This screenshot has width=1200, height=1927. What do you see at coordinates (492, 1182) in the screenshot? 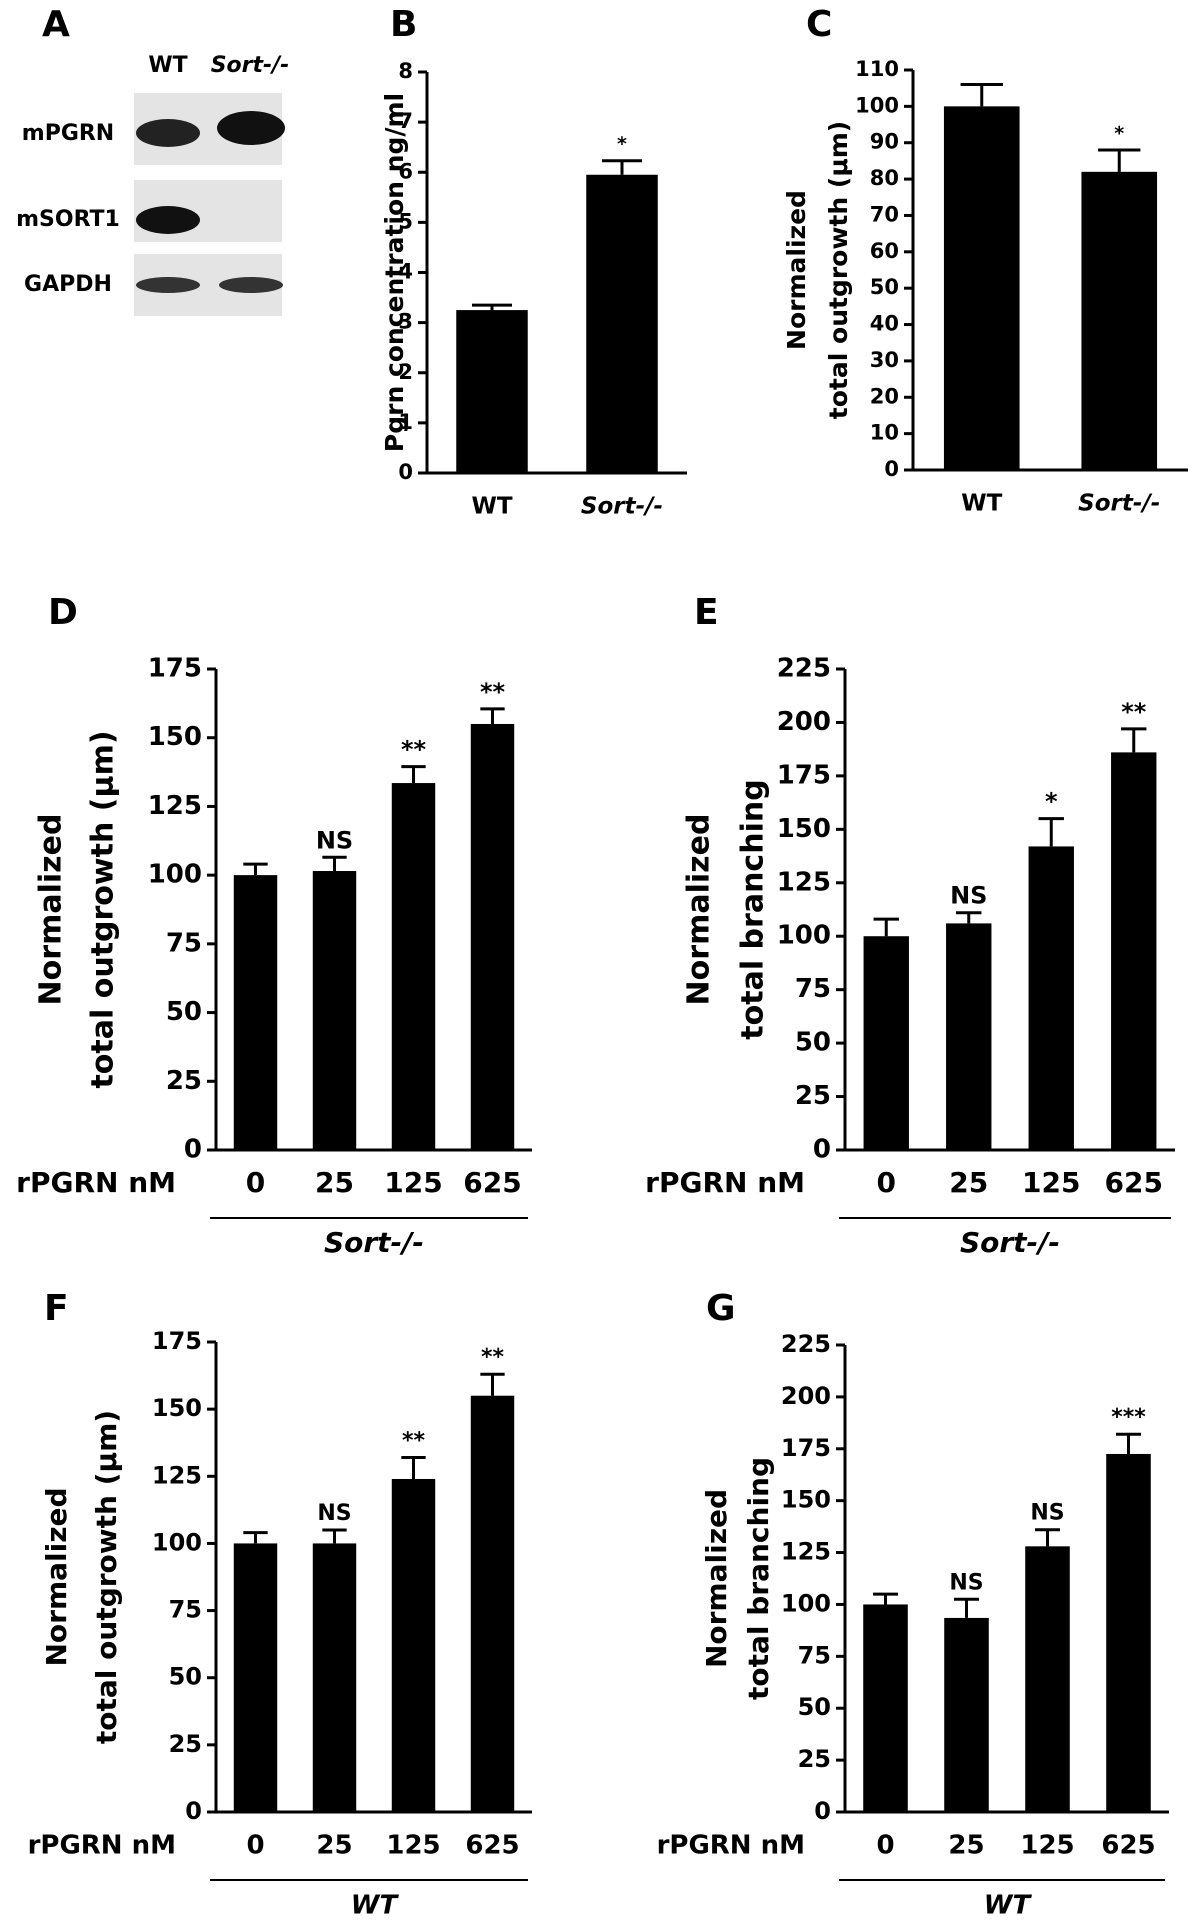
I see `x-tick-label: 625` at bounding box center [492, 1182].